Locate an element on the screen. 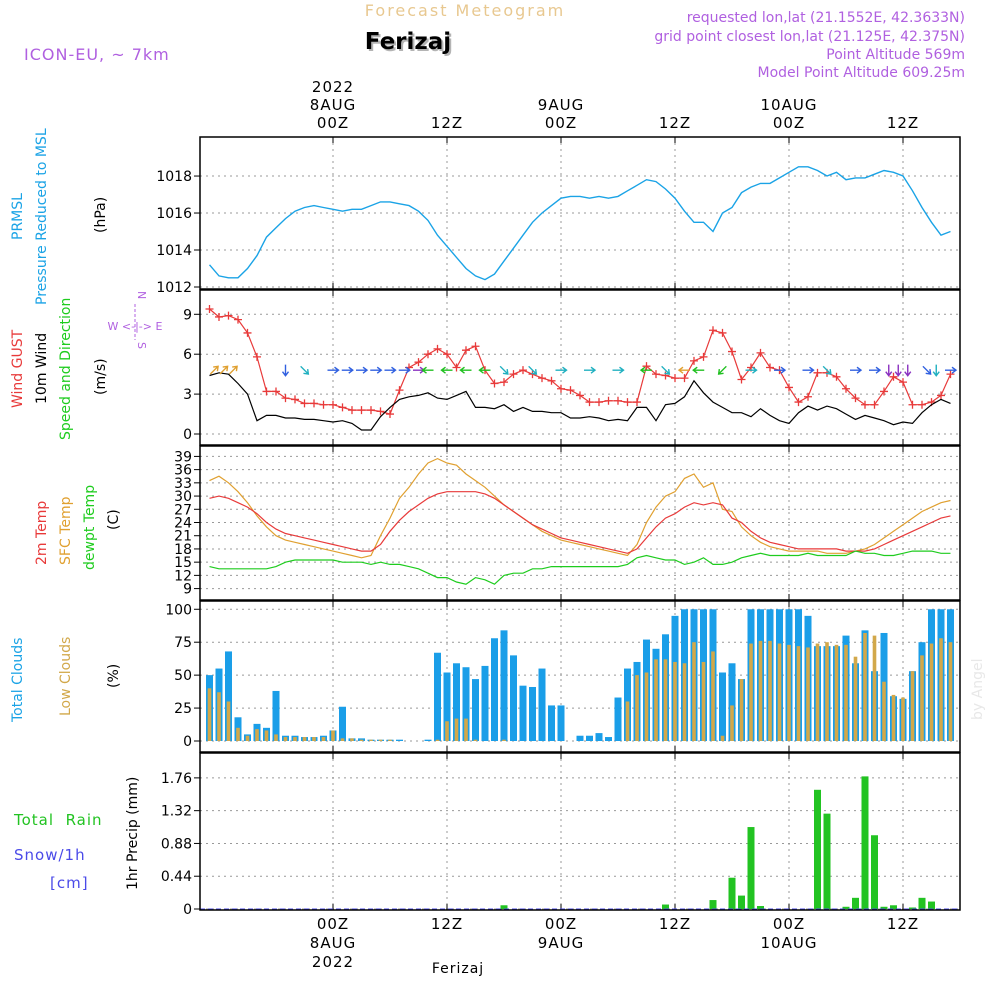 This screenshot has height=1004, width=1000. bottom-date-label: 10AUG is located at coordinates (789, 943).